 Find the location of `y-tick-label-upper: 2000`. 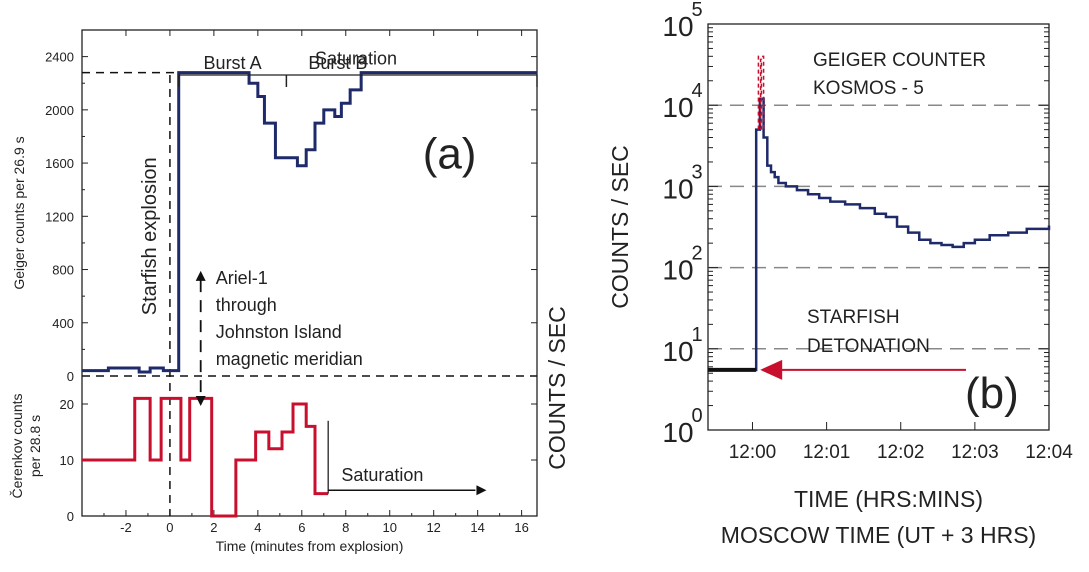

y-tick-label-upper: 2000 is located at coordinates (59, 110).